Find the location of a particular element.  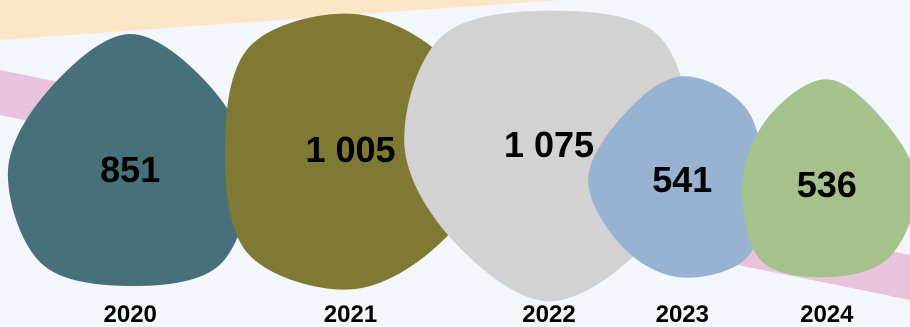

year-label-2024: 2024 is located at coordinates (827, 314).